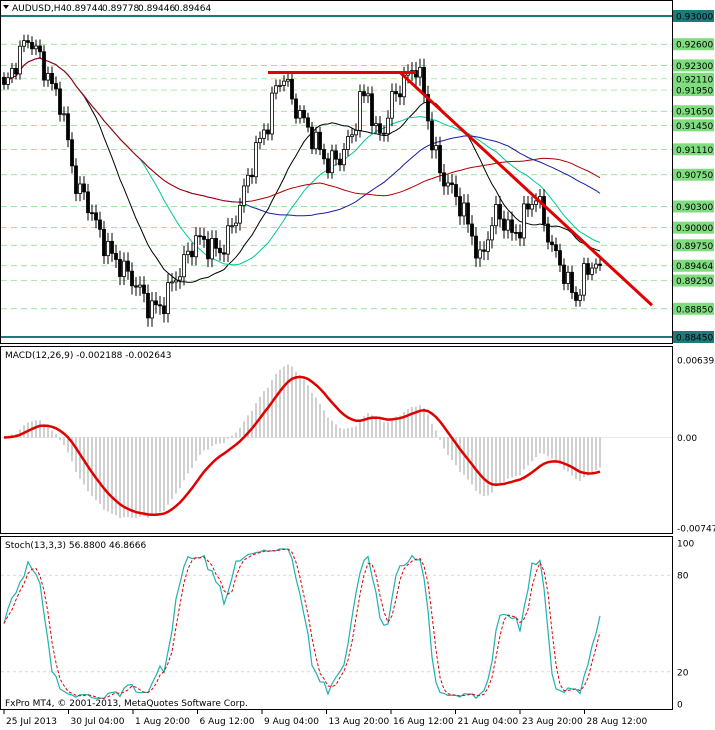  I want to click on time-tick-label: 6 Aug 12:00, so click(227, 722).